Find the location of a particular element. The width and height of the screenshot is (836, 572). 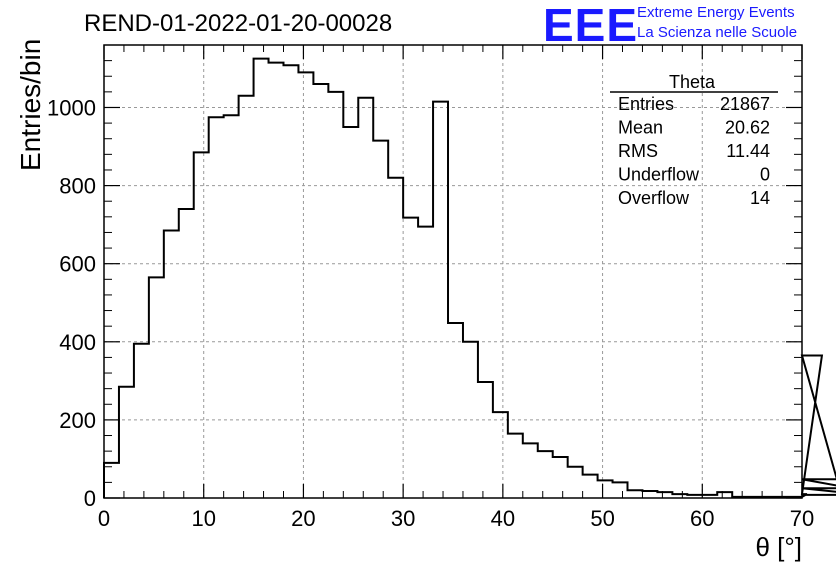

x-tick-label: 20 is located at coordinates (303, 518).